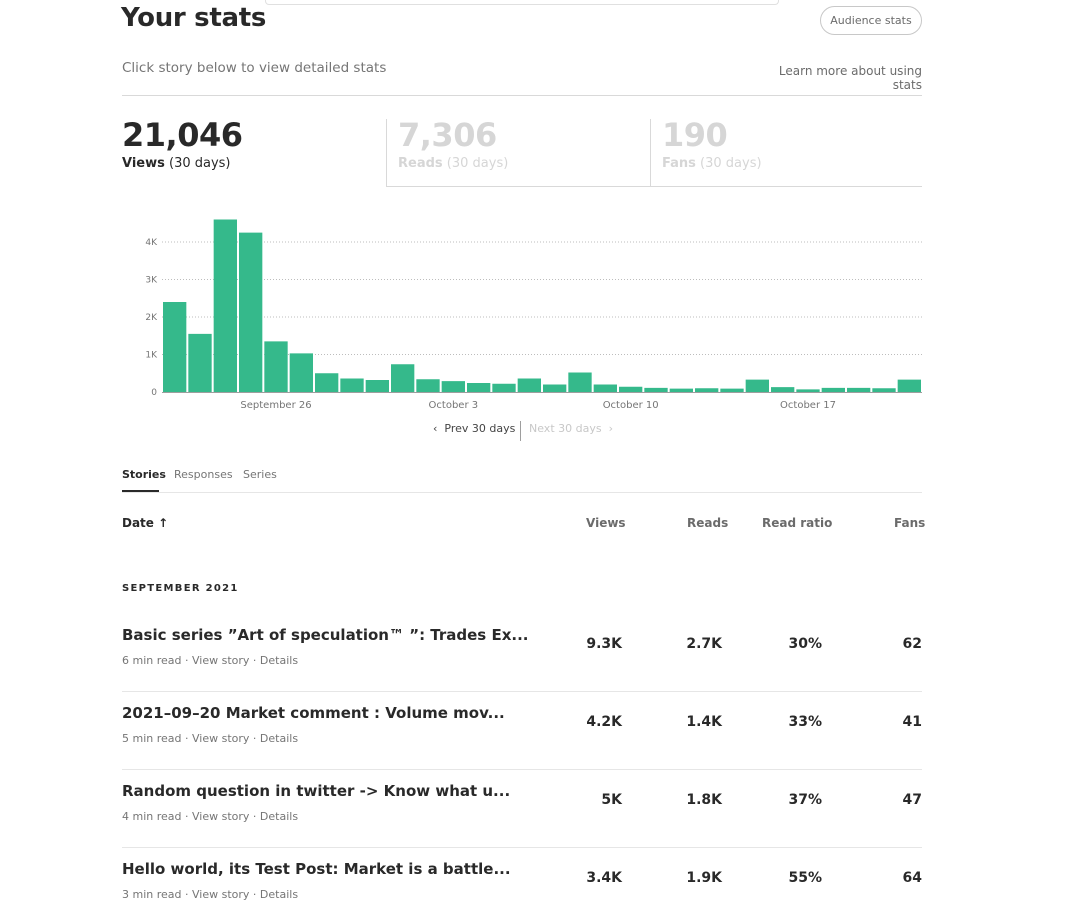 The height and width of the screenshot is (900, 1087). What do you see at coordinates (912, 644) in the screenshot?
I see `fans-value: 62` at bounding box center [912, 644].